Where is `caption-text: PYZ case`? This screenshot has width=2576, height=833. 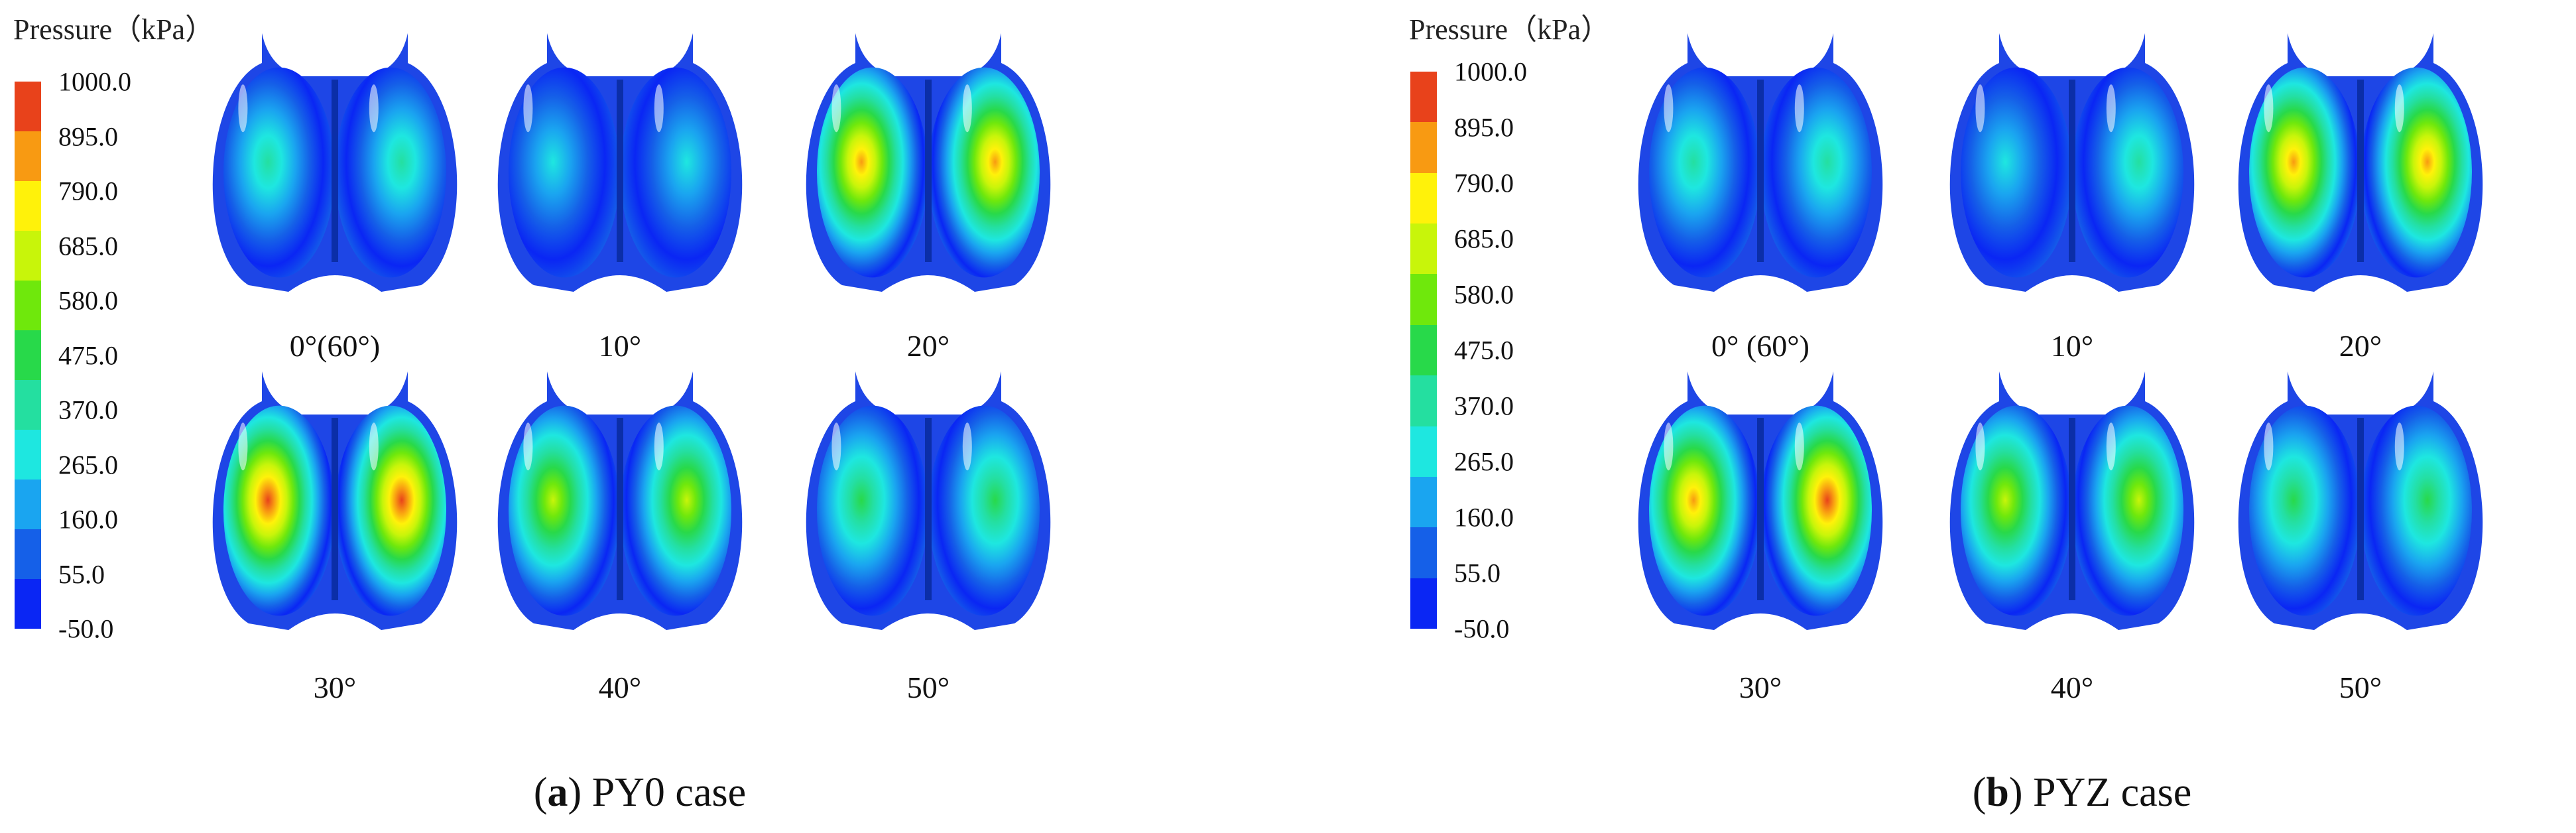 caption-text: PYZ case is located at coordinates (2107, 793).